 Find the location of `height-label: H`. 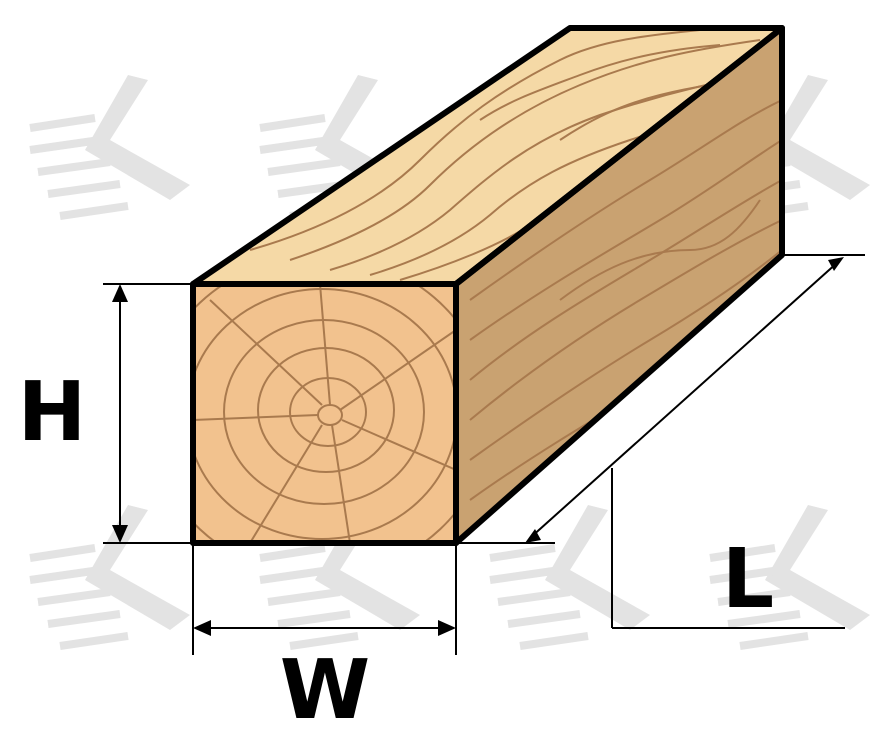

height-label: H is located at coordinates (52, 412).